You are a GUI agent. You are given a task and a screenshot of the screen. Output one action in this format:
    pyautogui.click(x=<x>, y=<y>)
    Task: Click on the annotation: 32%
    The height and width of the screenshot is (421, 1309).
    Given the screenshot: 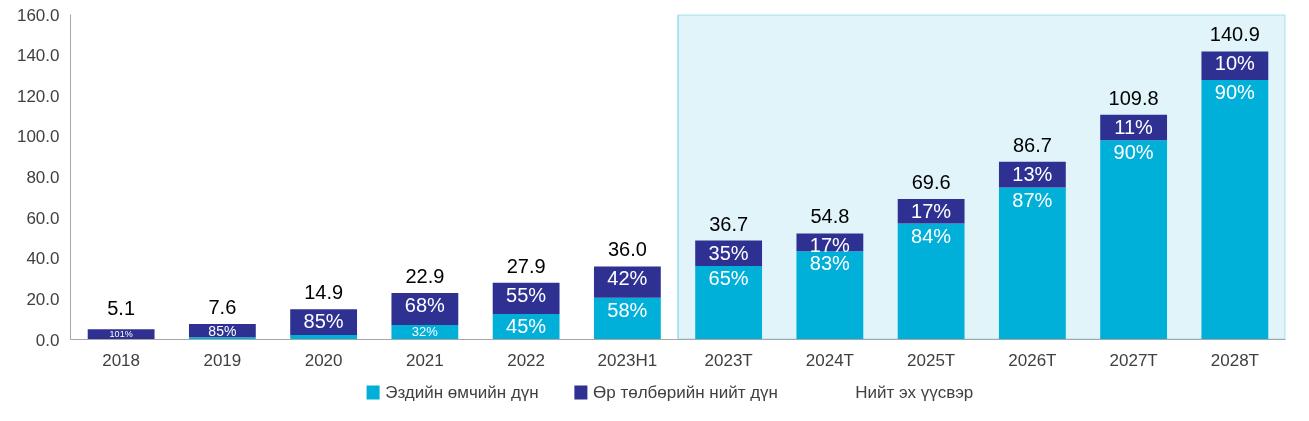 What is the action you would take?
    pyautogui.click(x=425, y=331)
    